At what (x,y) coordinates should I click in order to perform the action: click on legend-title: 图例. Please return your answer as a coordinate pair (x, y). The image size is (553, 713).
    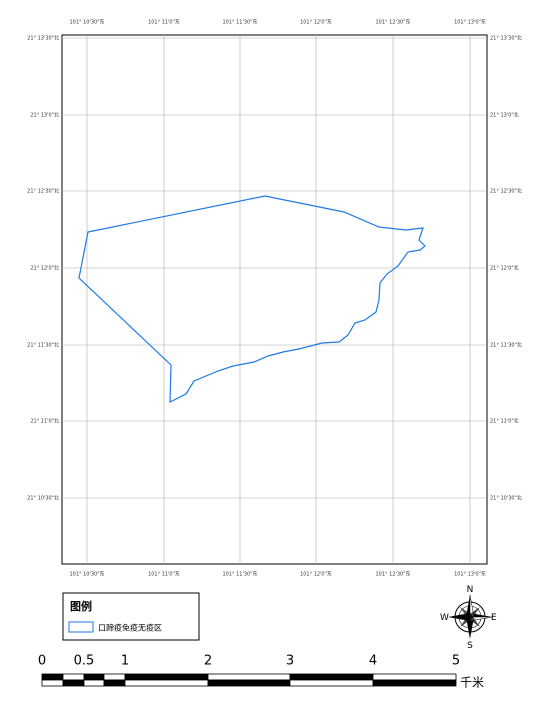
    Looking at the image, I should click on (81, 606).